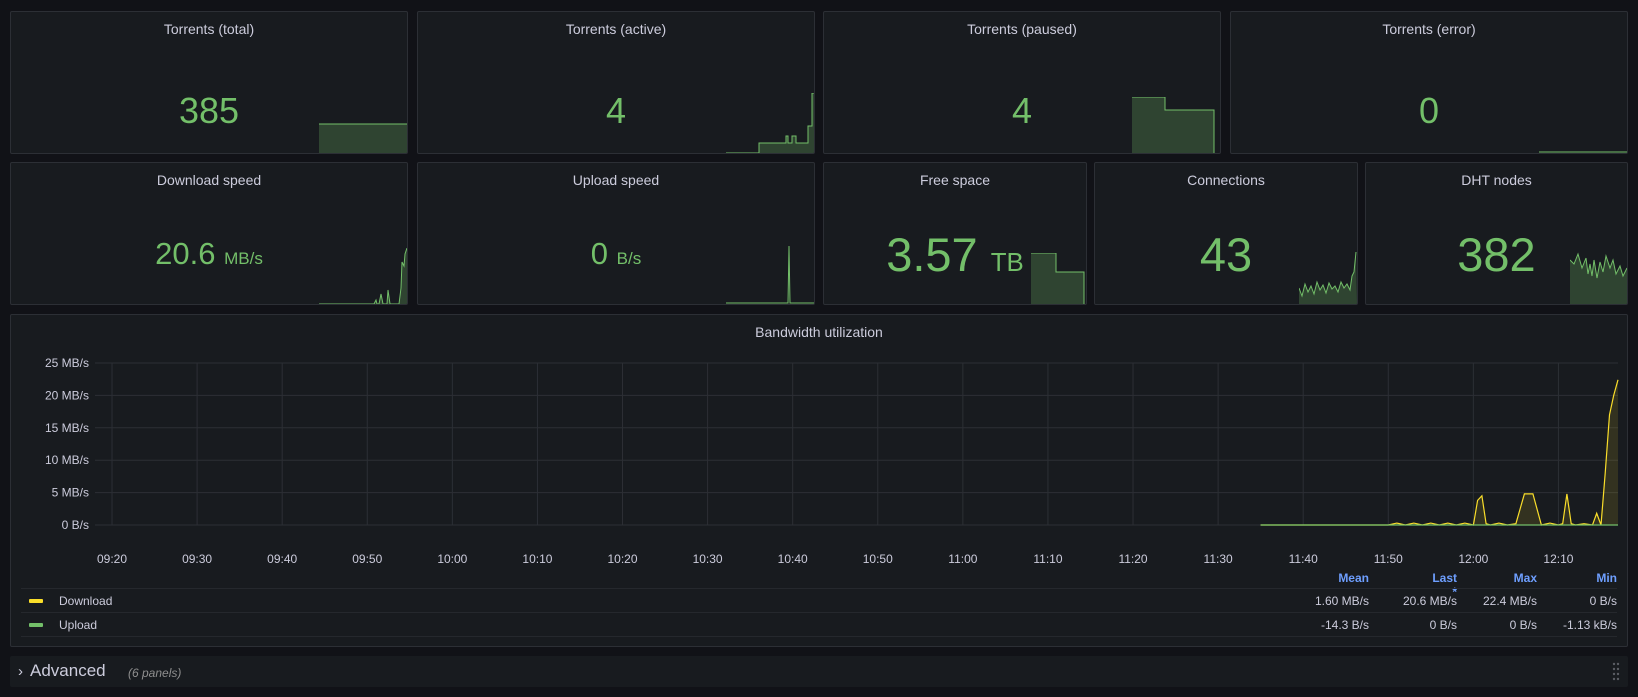 The width and height of the screenshot is (1638, 697). What do you see at coordinates (819, 332) in the screenshot?
I see `panel-title: Bandwidth utilization` at bounding box center [819, 332].